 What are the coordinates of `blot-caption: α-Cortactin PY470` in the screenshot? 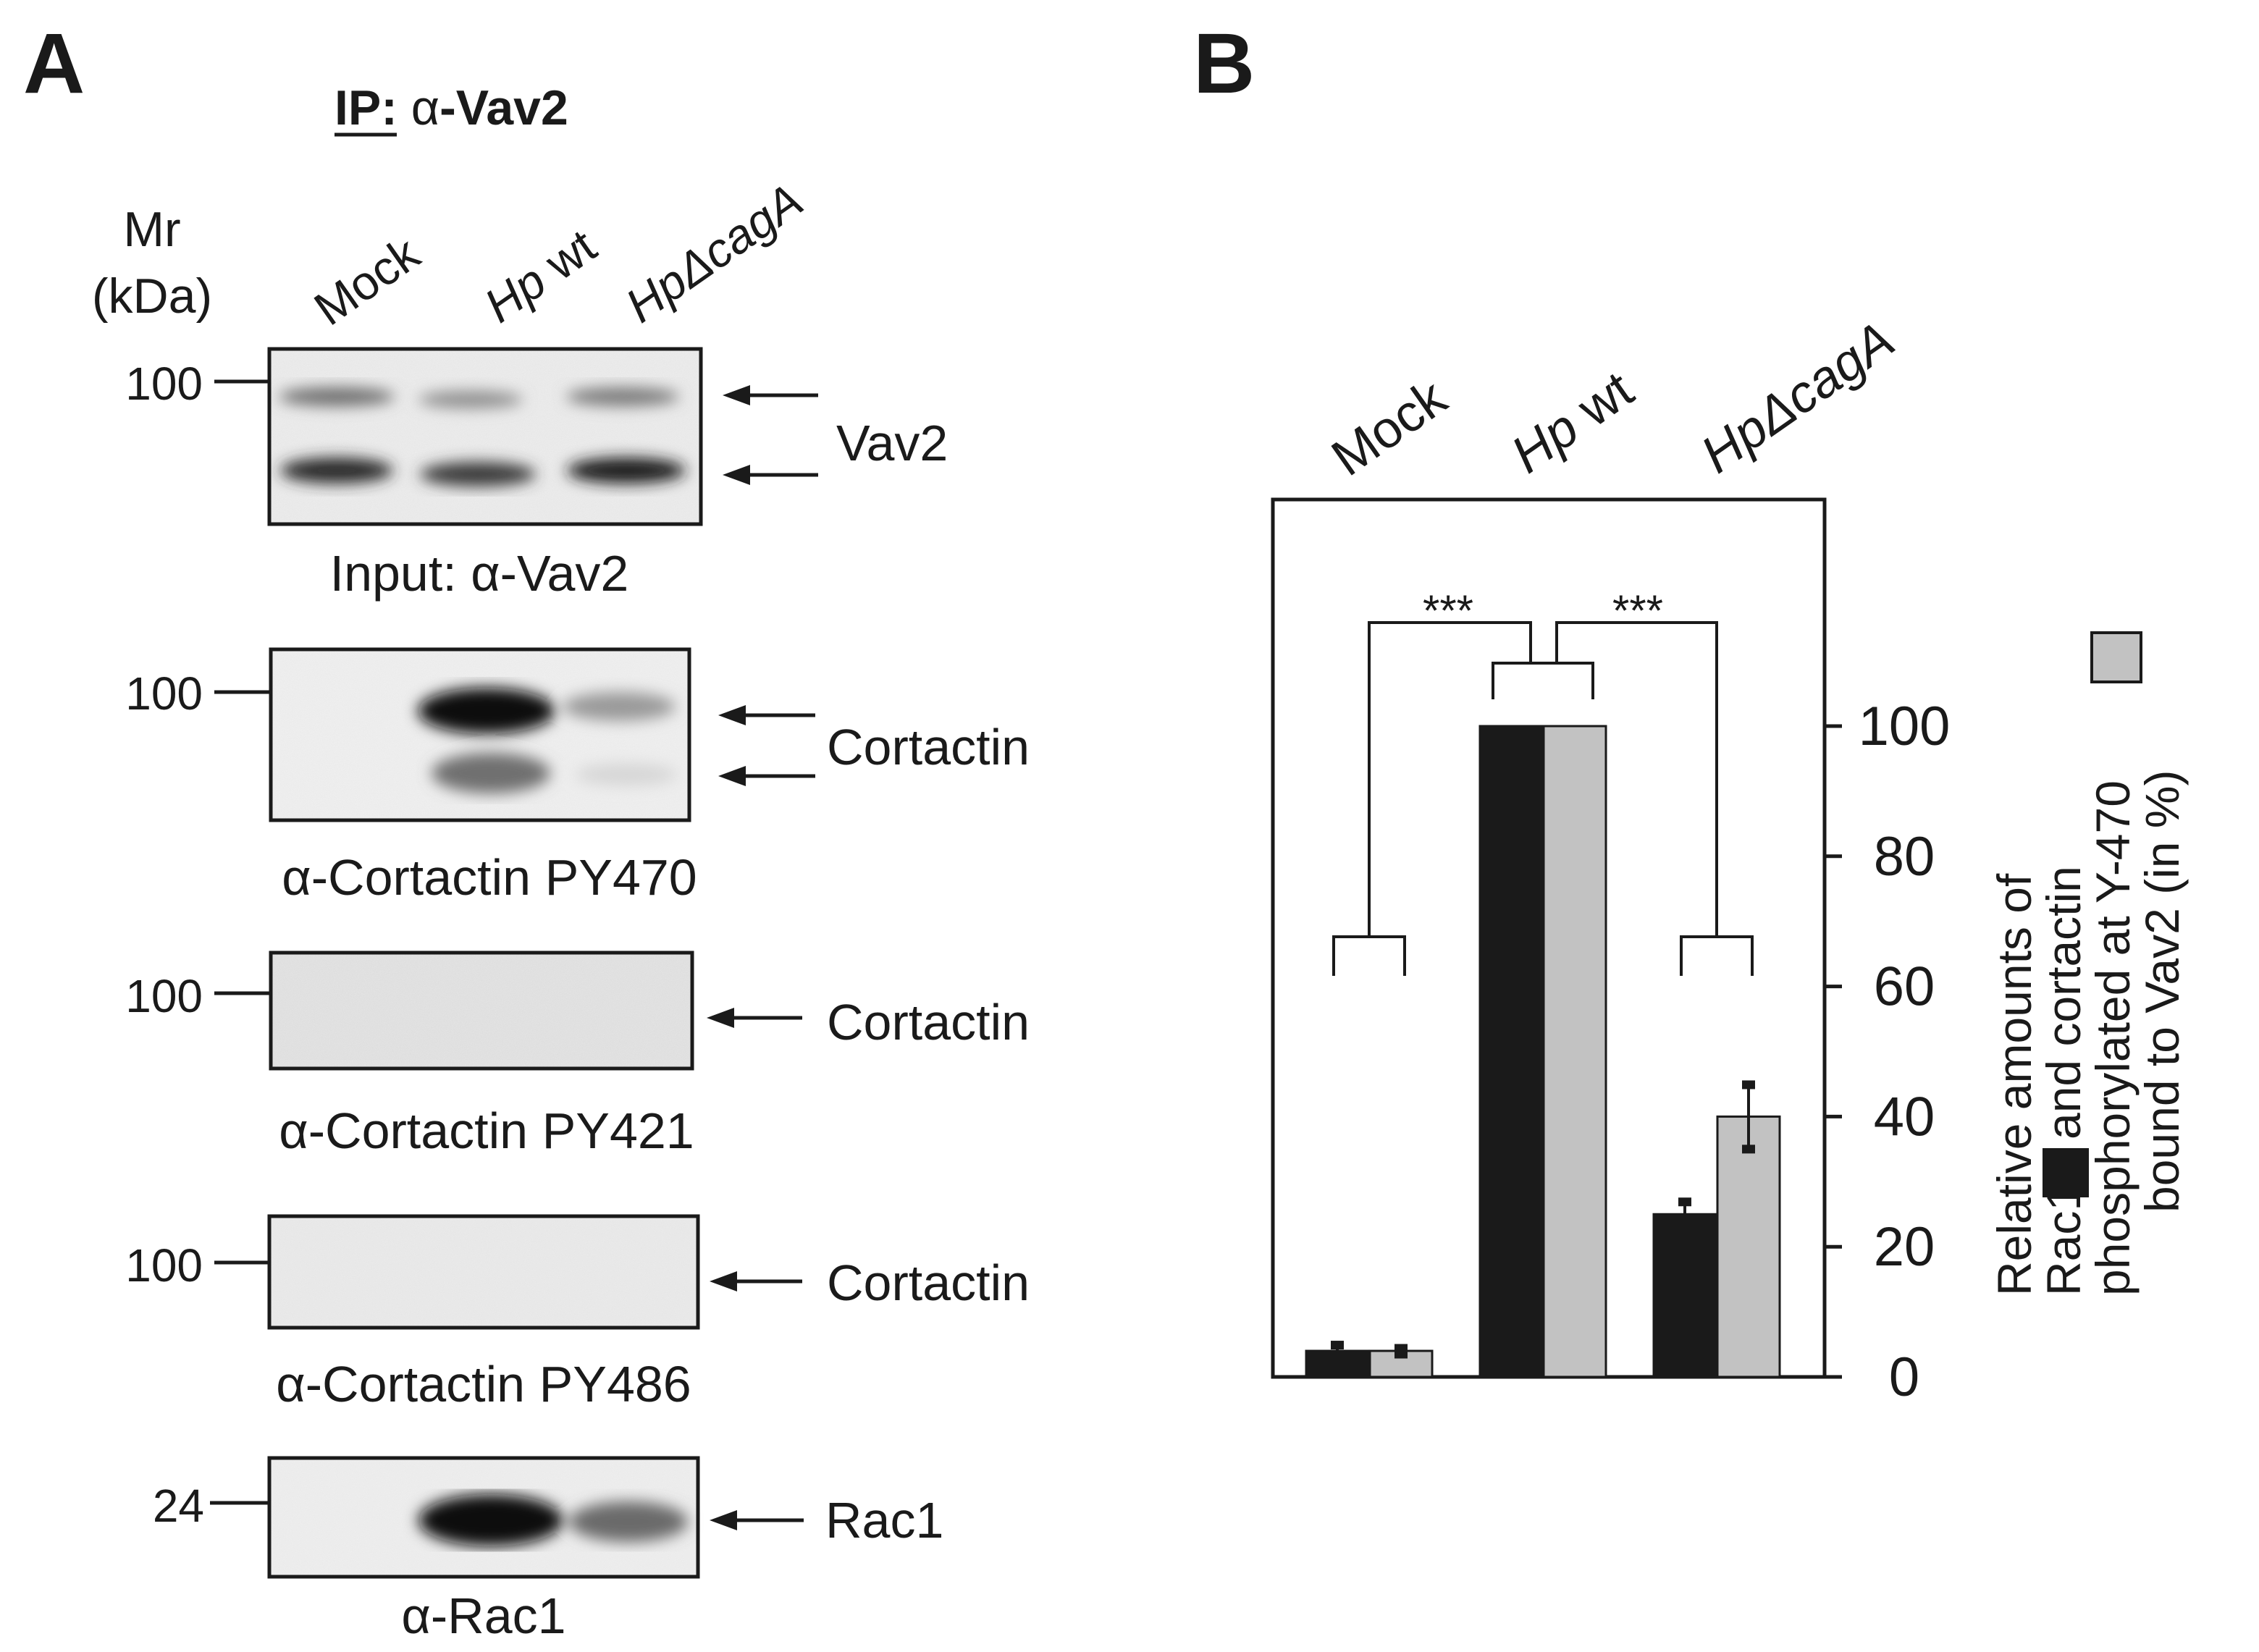 It's located at (490, 878).